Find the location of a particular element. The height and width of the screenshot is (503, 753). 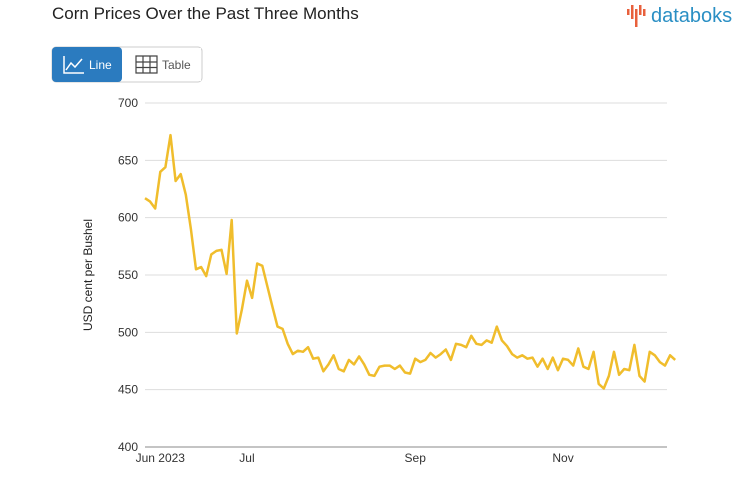

y-tick-label: 700 is located at coordinates (128, 103).